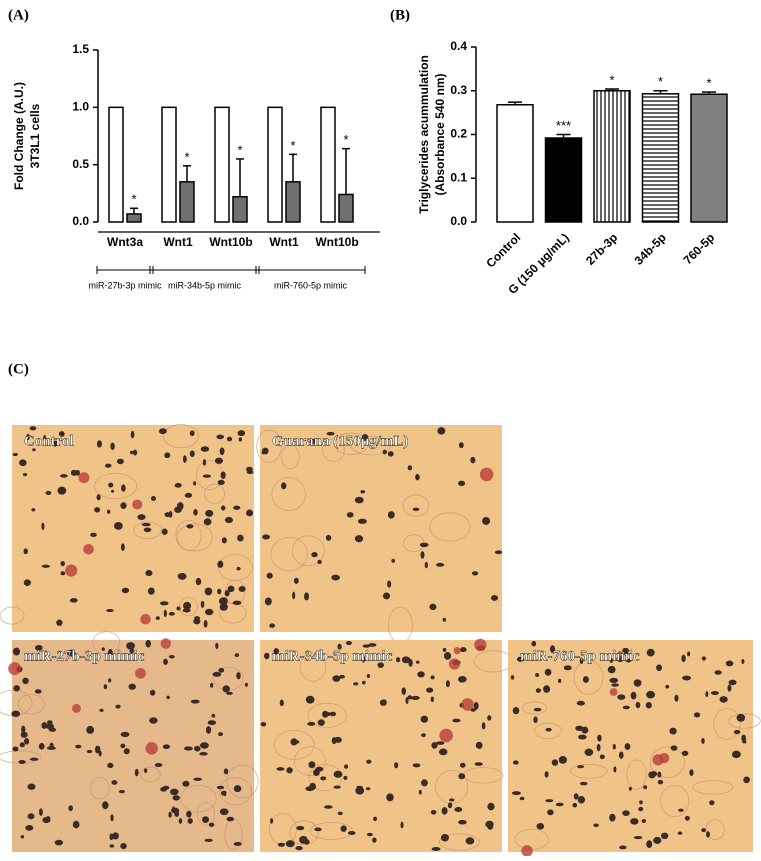 The image size is (761, 861). What do you see at coordinates (19, 136) in the screenshot?
I see `y-axis-label: Fold Change (A.U.)` at bounding box center [19, 136].